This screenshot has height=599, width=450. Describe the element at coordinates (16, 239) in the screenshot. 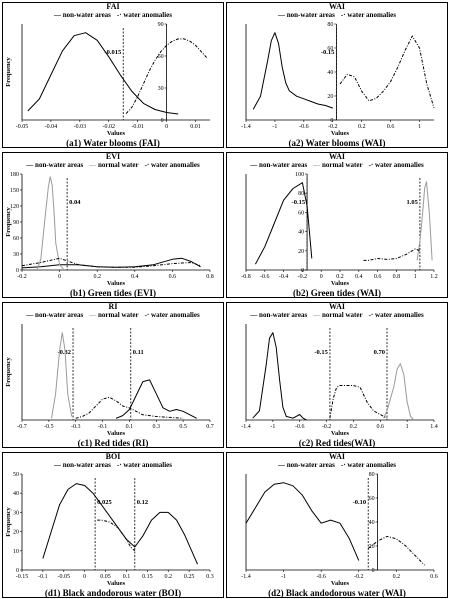

I see `y-tick-label: 60` at that location.